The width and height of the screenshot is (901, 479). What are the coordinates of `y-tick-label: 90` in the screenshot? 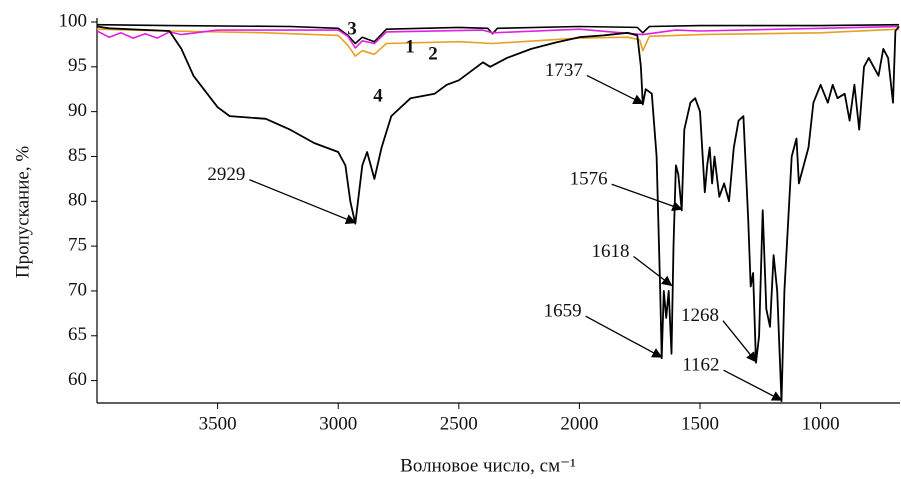 It's located at (77, 110).